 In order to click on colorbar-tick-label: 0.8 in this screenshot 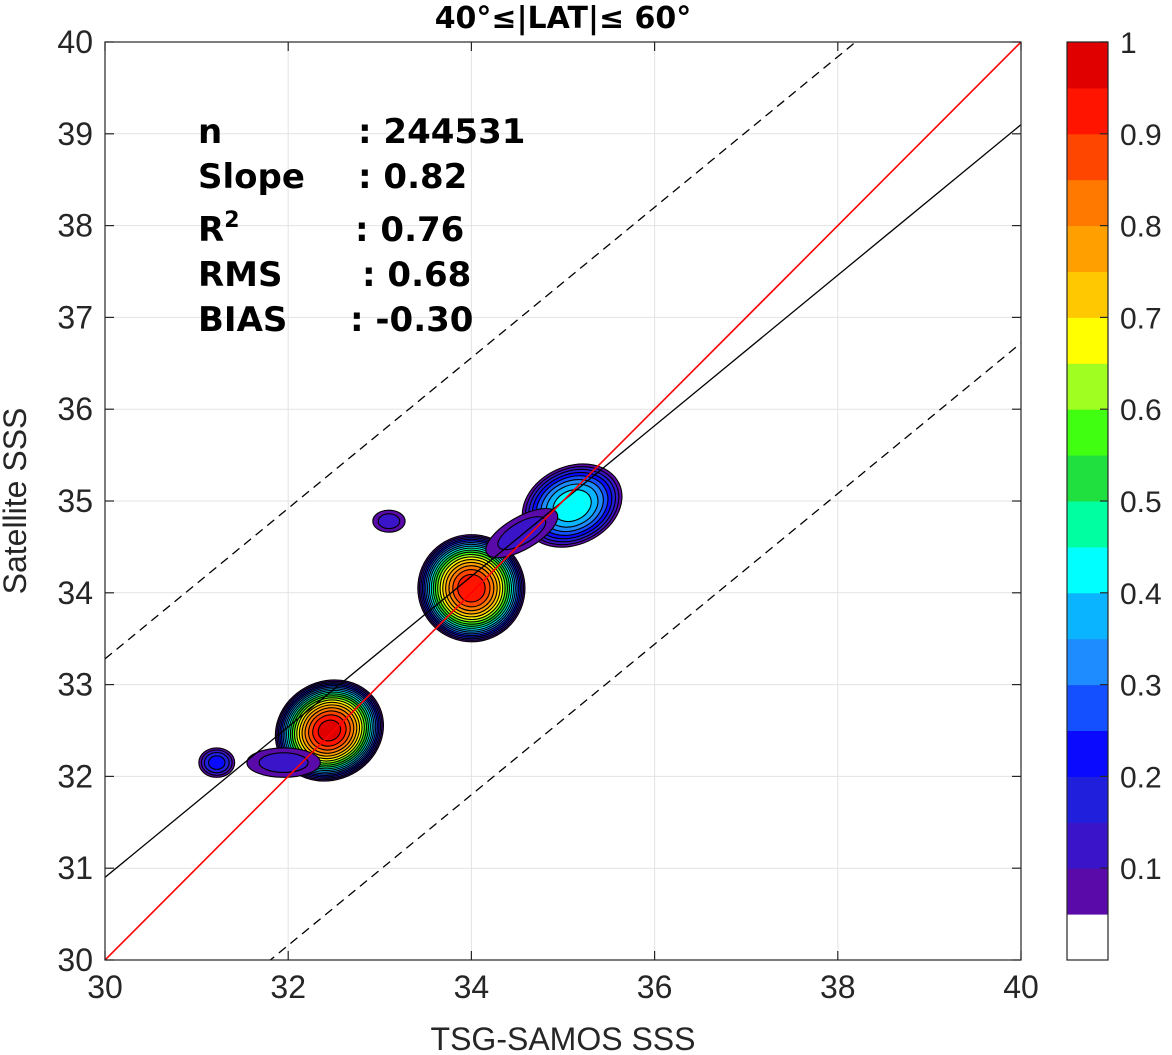, I will do `click(1141, 227)`.